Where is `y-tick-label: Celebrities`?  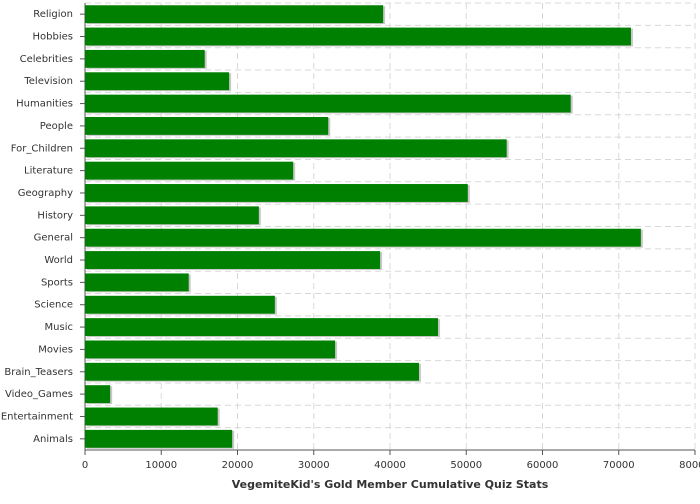 y-tick-label: Celebrities is located at coordinates (46, 59).